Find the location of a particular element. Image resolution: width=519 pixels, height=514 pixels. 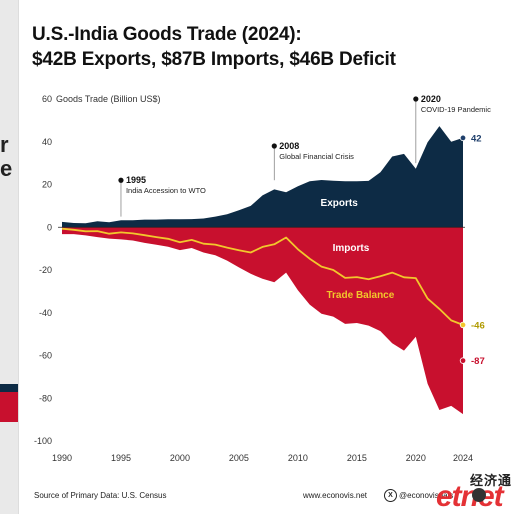

y-tick-label: -40 is located at coordinates (45, 313).